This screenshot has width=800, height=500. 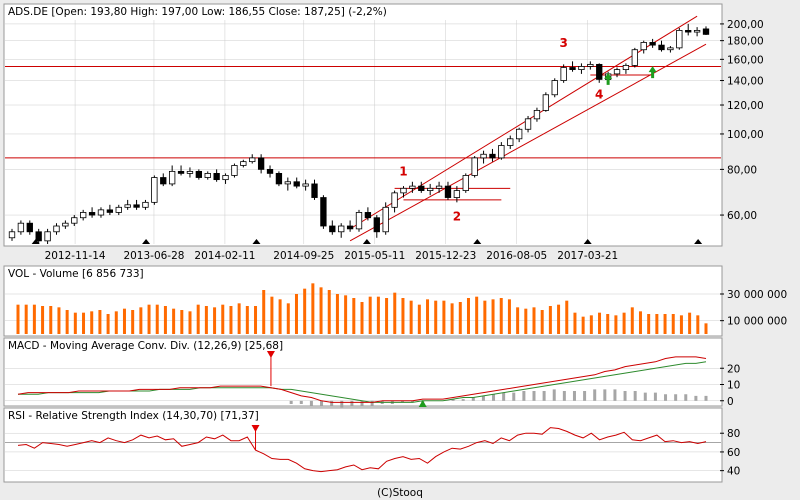 What do you see at coordinates (608, 78) in the screenshot?
I see `price-buy-arrow` at bounding box center [608, 78].